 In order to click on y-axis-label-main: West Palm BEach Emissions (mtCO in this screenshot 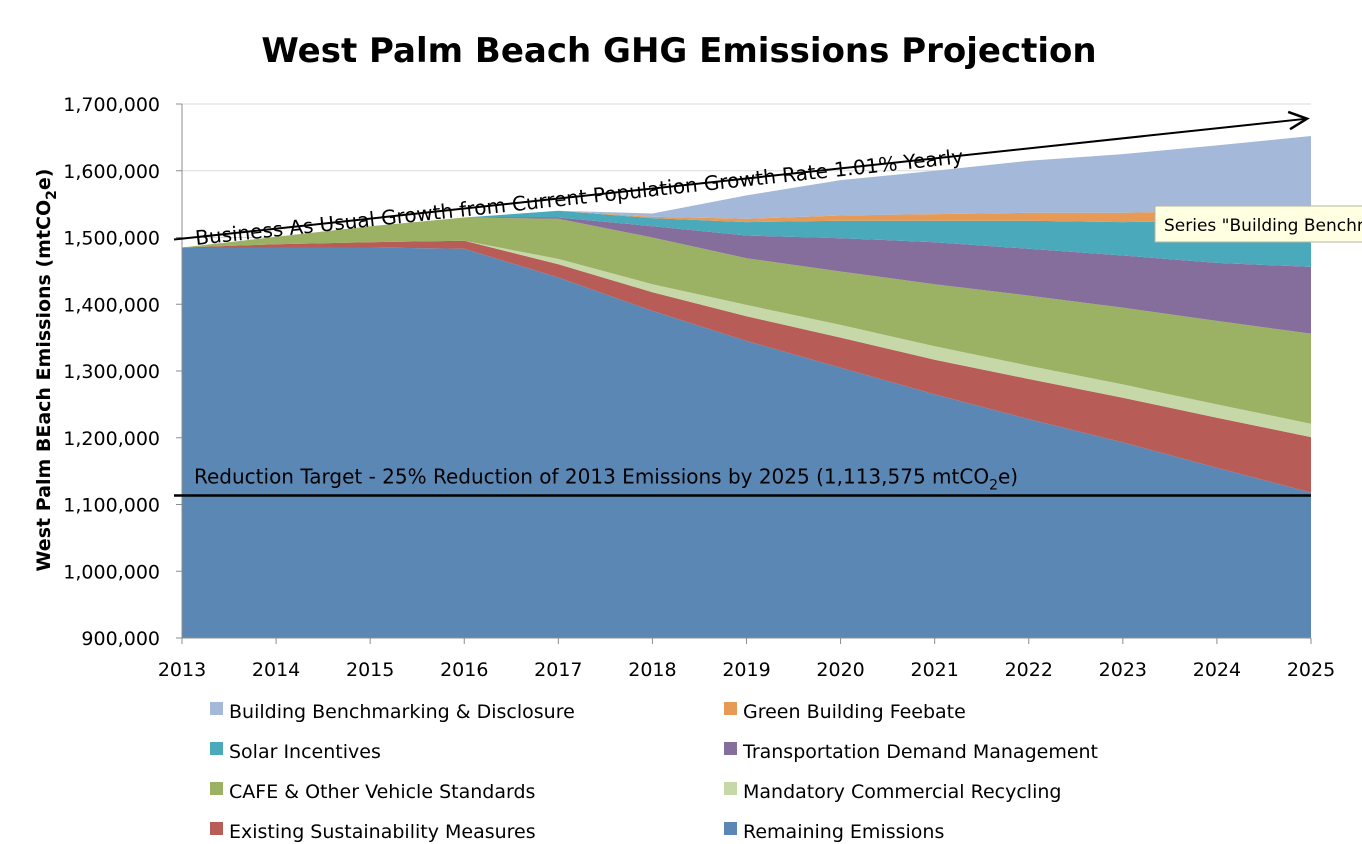, I will do `click(44, 386)`.